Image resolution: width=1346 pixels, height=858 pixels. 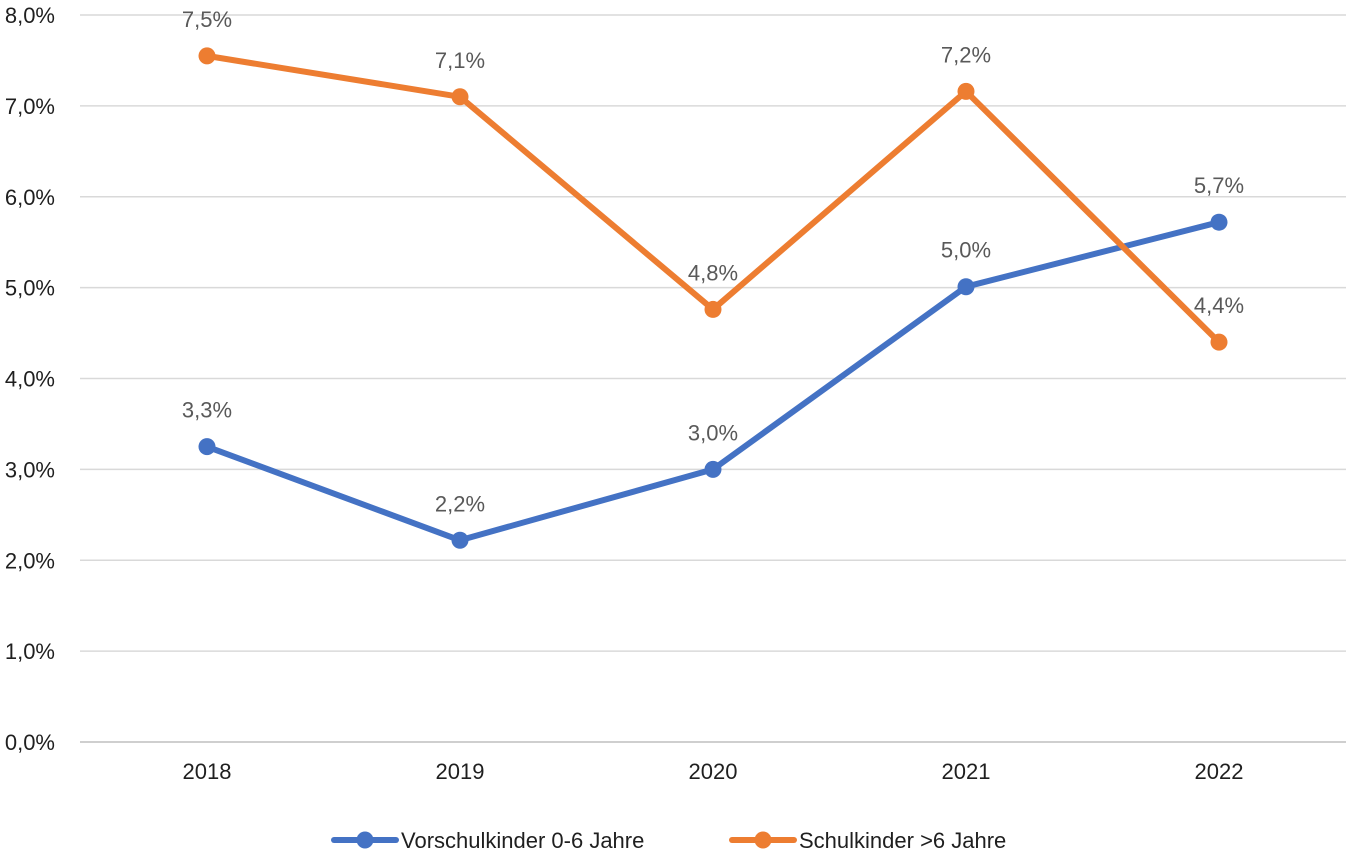 I want to click on y-tick-label: 7,0%, so click(x=30, y=106).